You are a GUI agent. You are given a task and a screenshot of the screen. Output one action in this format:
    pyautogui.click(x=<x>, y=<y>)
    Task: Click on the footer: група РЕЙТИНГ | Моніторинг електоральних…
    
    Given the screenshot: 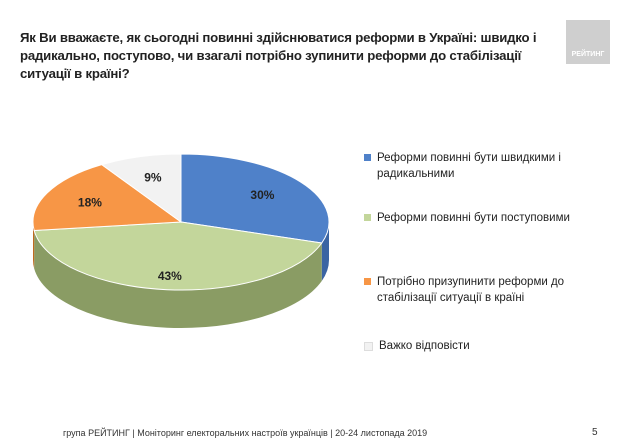 What is the action you would take?
    pyautogui.click(x=245, y=433)
    